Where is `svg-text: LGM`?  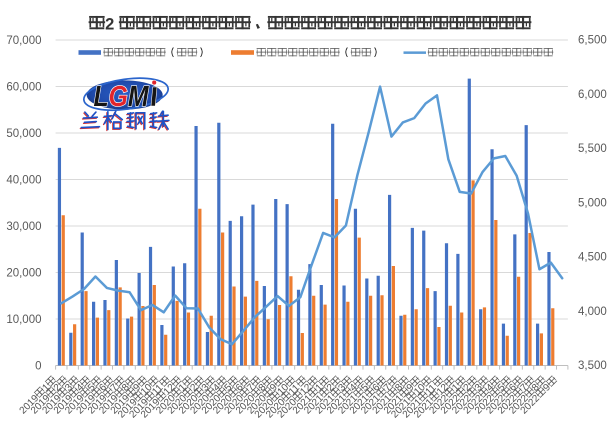 svg-text: LGM is located at coordinates (122, 97).